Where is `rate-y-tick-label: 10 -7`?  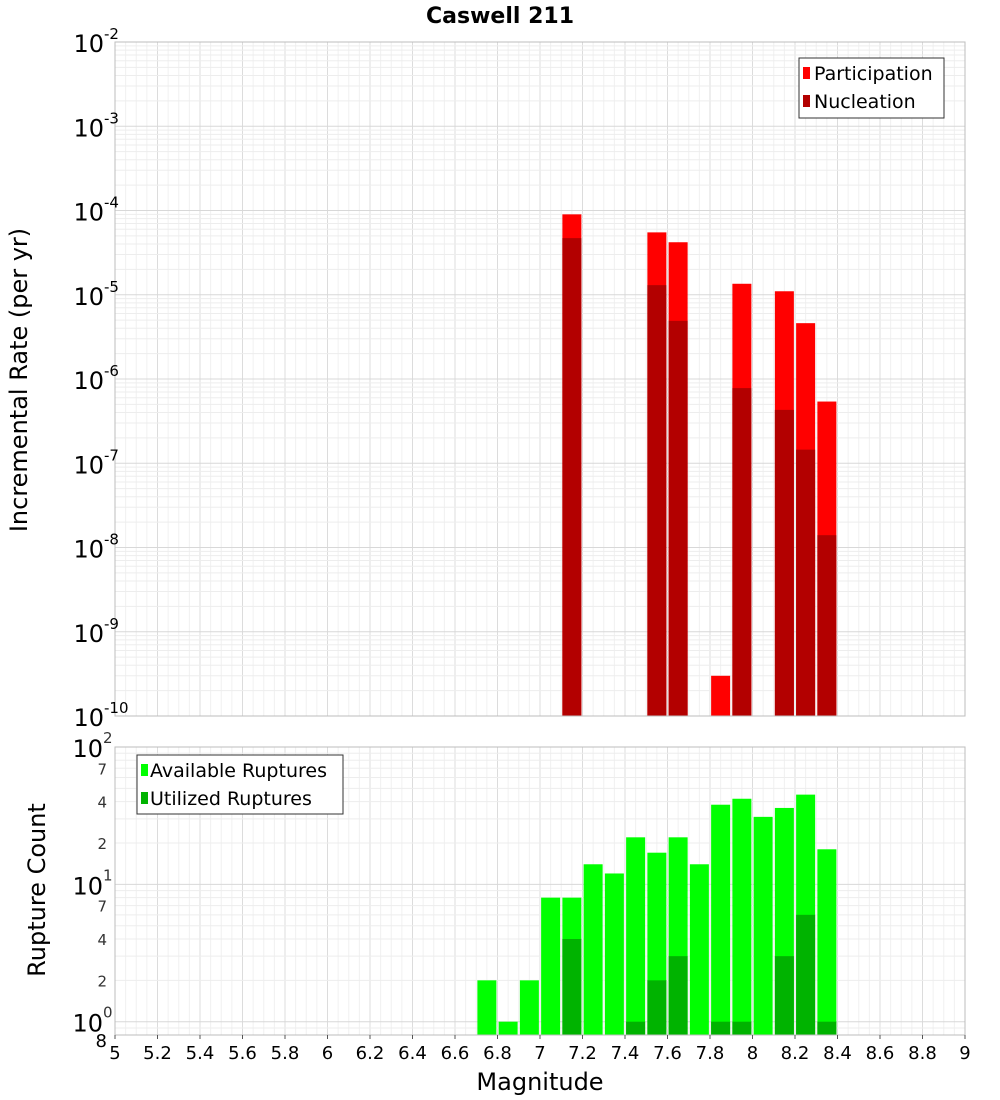 rate-y-tick-label: 10 -7 is located at coordinates (96, 462).